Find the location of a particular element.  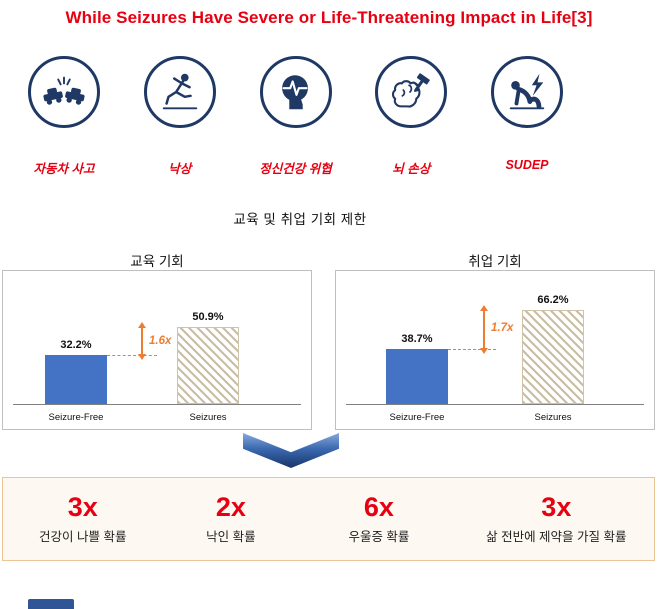

mental-health-icon is located at coordinates (295, 92).